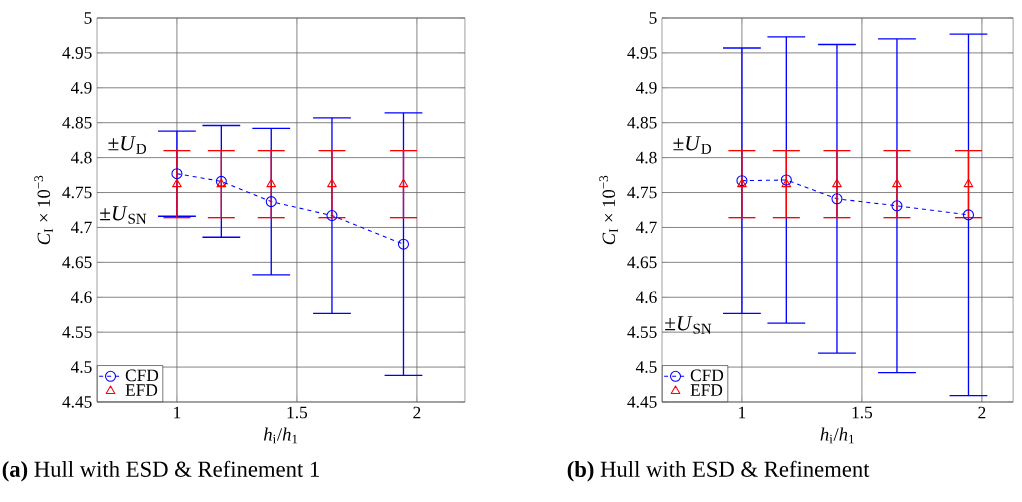  I want to click on text: (a) Hull with ESD & Refinement 1, so click(160, 471).